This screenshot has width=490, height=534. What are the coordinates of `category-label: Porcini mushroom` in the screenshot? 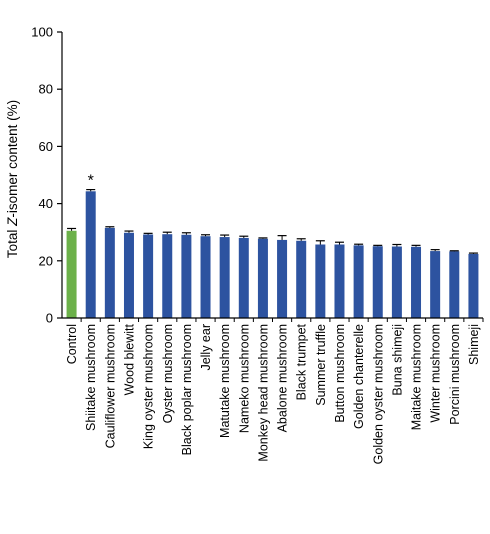 It's located at (455, 374).